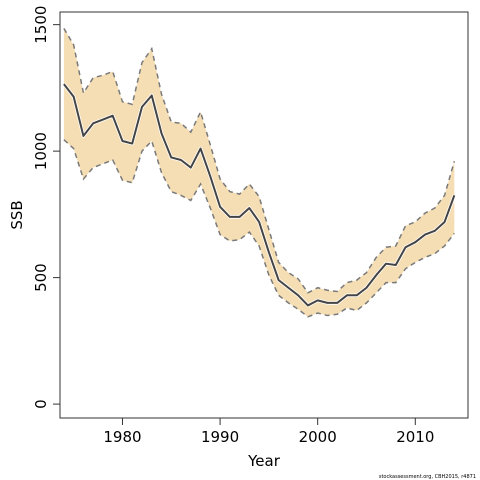 The width and height of the screenshot is (480, 480). I want to click on y-axis-title: SSB, so click(17, 214).